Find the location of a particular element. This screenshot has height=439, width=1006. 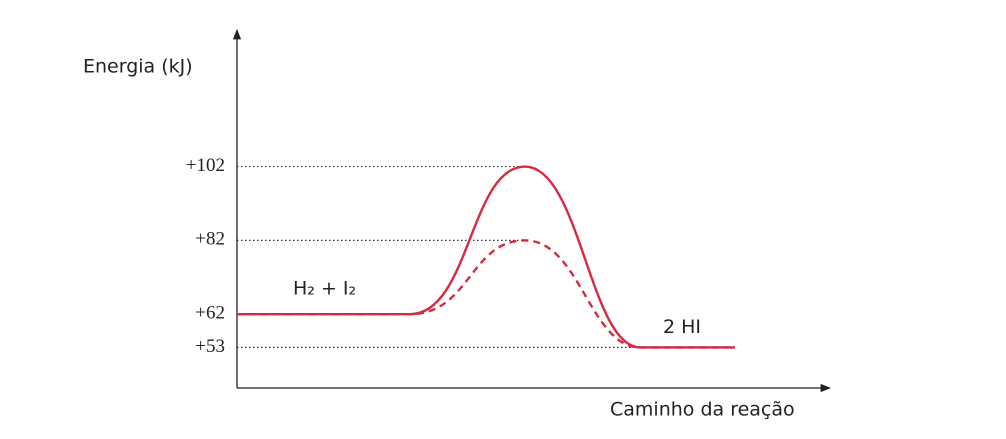

x-axis-label: Caminho da reação is located at coordinates (702, 410).